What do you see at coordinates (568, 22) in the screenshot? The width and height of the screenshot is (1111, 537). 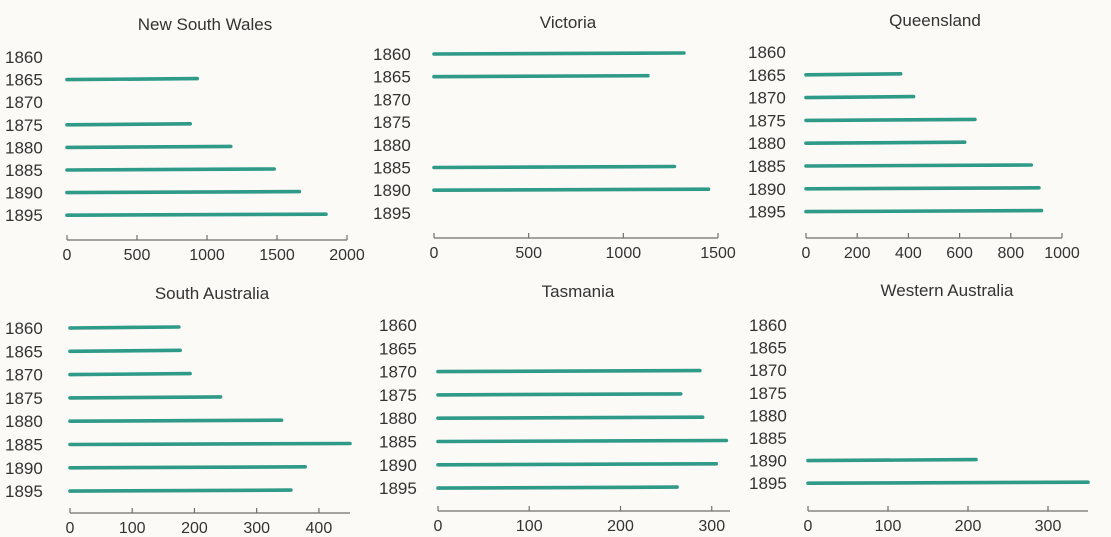 I see `panel-title: Victoria` at bounding box center [568, 22].